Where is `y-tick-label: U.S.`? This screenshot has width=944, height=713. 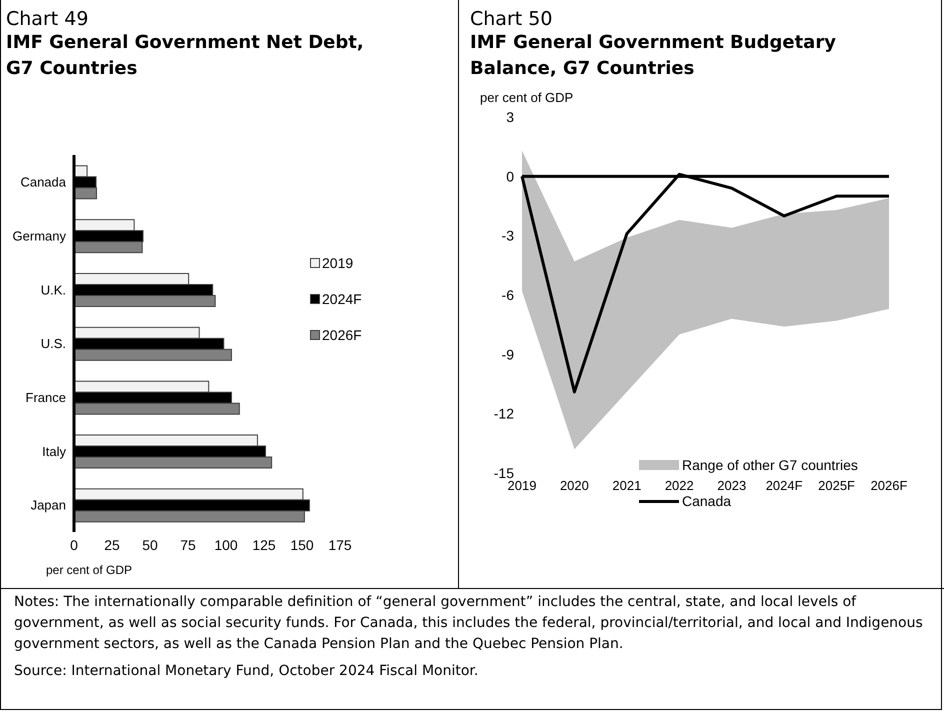 y-tick-label: U.S. is located at coordinates (53, 344).